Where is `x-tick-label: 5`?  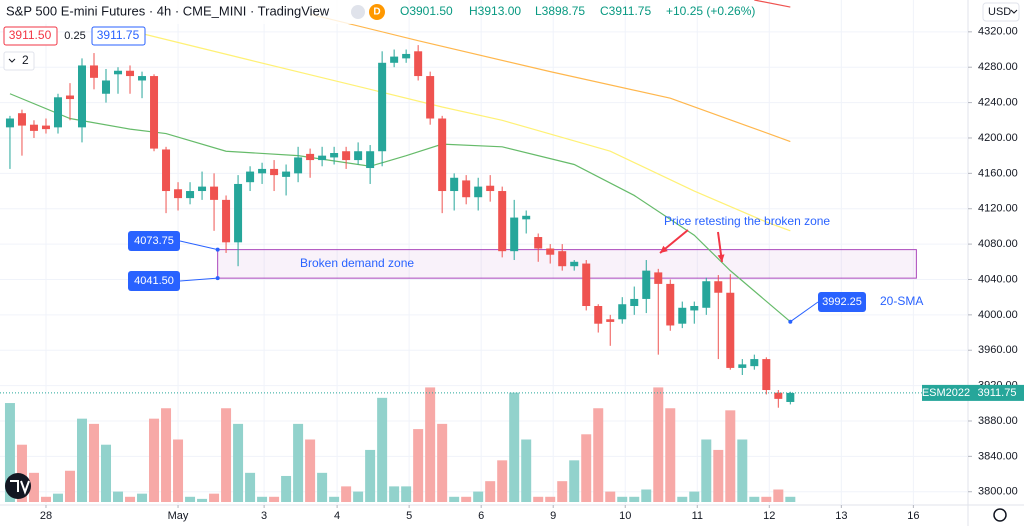 x-tick-label: 5 is located at coordinates (409, 516).